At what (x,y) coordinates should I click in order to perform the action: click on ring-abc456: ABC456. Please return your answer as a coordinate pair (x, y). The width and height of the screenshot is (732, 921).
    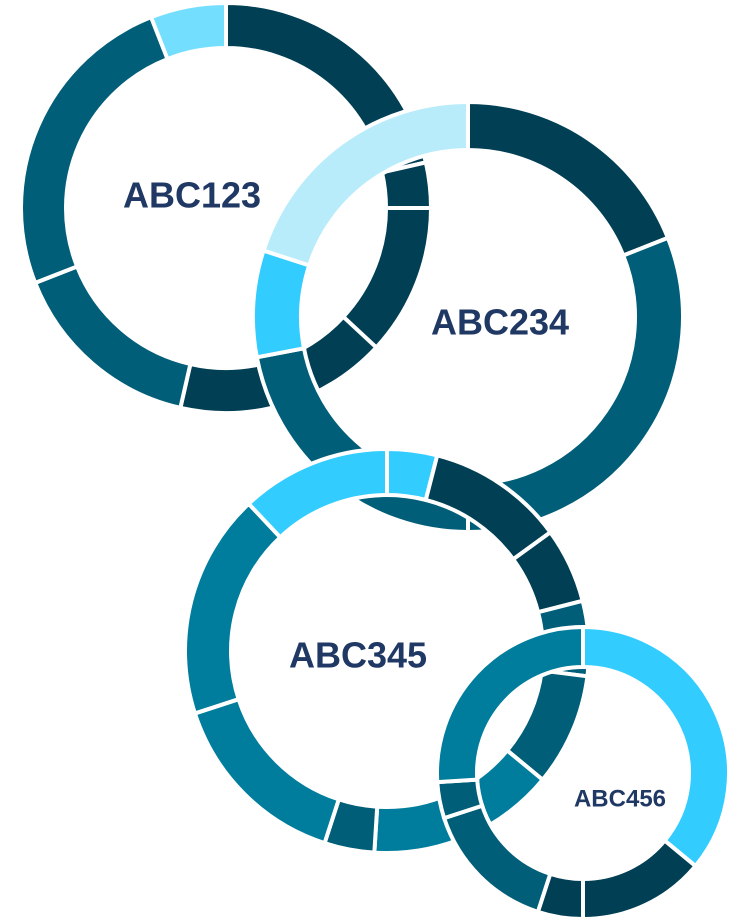
    Looking at the image, I should click on (583, 772).